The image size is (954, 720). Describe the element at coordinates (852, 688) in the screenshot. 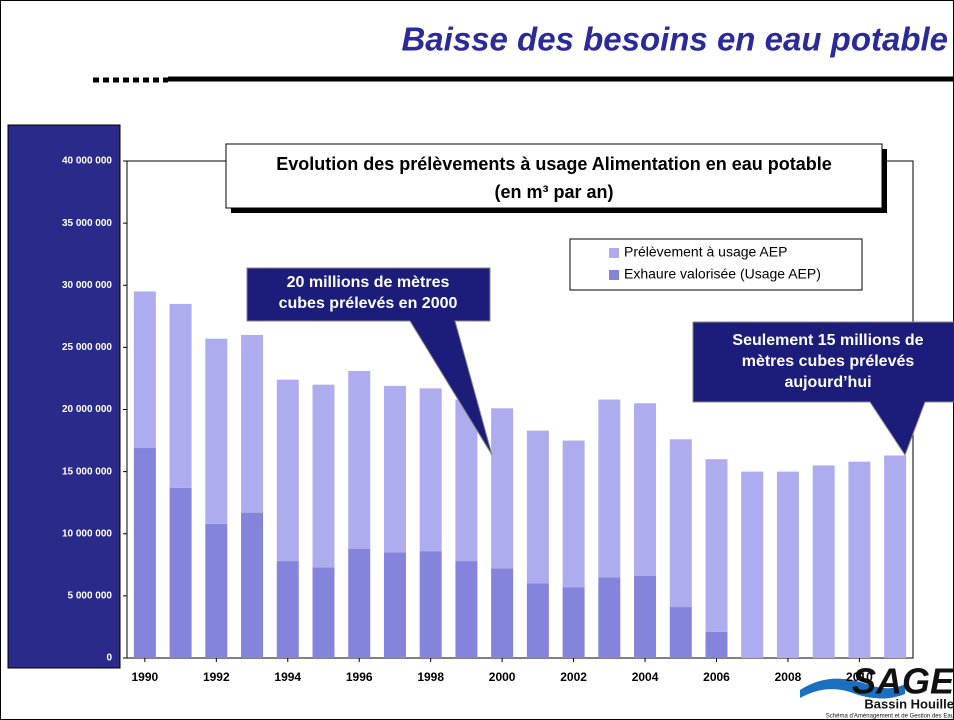

I see `logo-wave` at that location.